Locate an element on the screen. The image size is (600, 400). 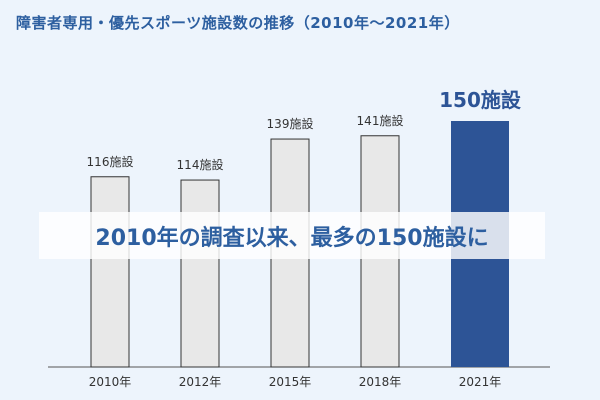
x-tick-label-4: 2021年 is located at coordinates (480, 382).